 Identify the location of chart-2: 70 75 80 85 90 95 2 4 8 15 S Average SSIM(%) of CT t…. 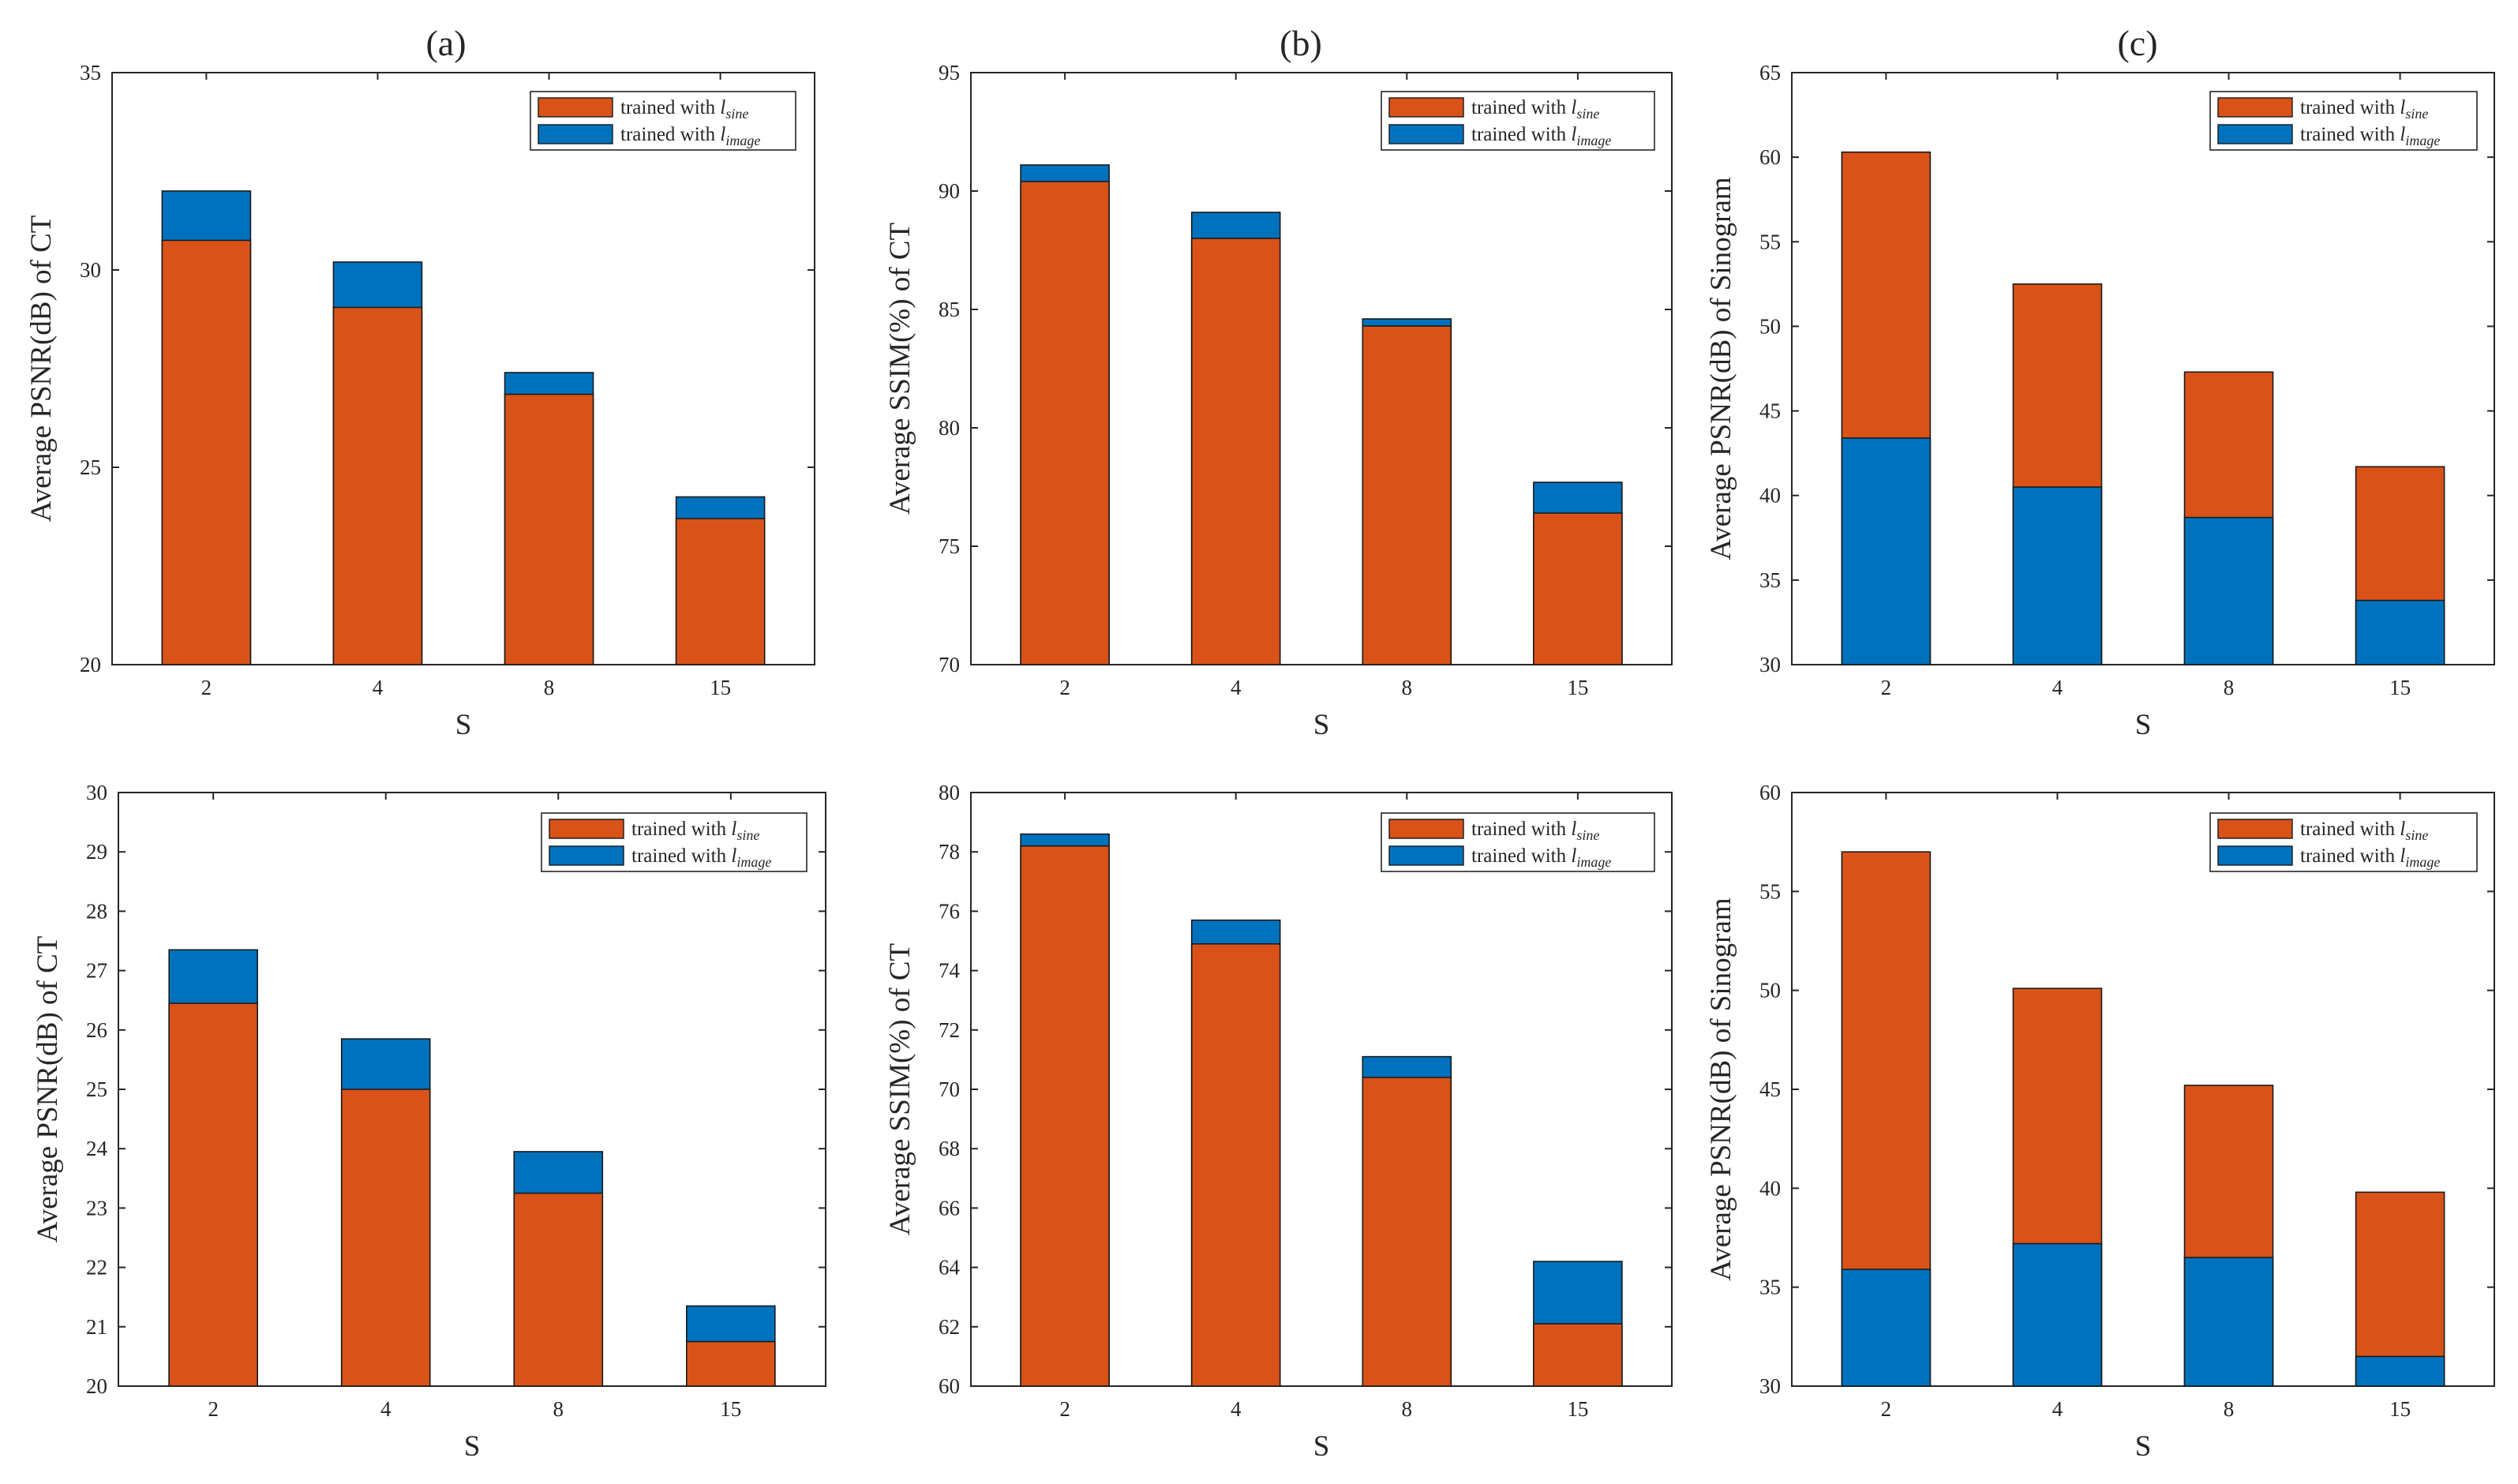
(1278, 401).